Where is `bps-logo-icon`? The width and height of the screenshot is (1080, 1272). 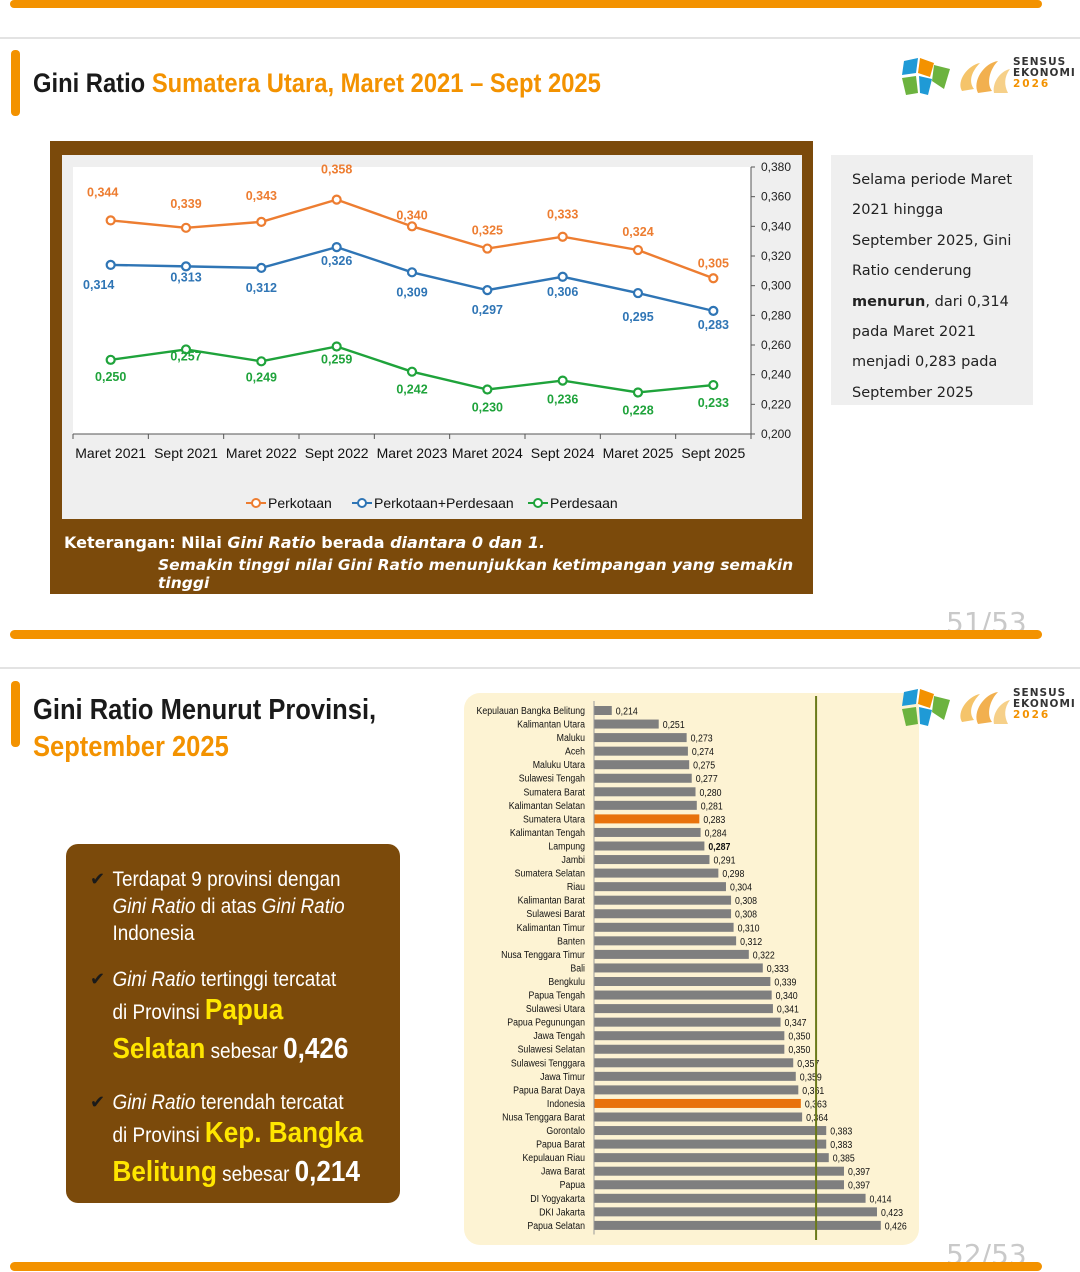 bps-logo-icon is located at coordinates (926, 76).